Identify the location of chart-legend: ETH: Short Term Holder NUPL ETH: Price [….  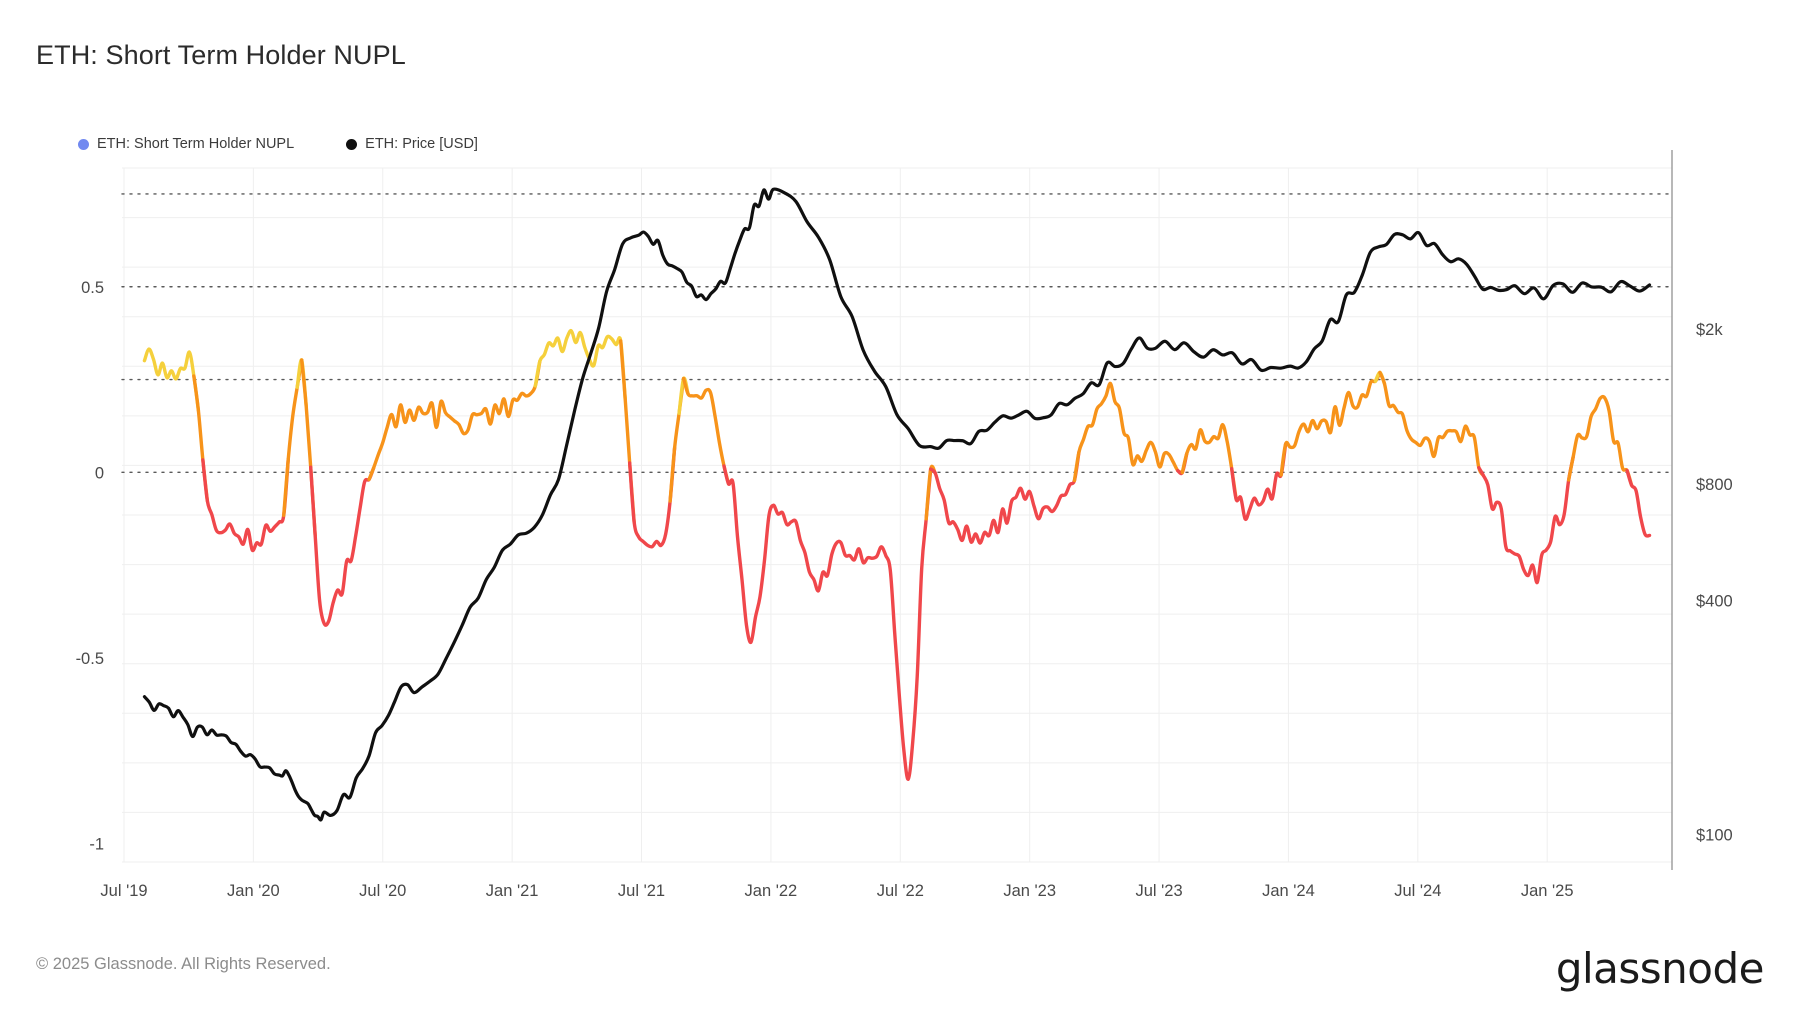
(278, 144).